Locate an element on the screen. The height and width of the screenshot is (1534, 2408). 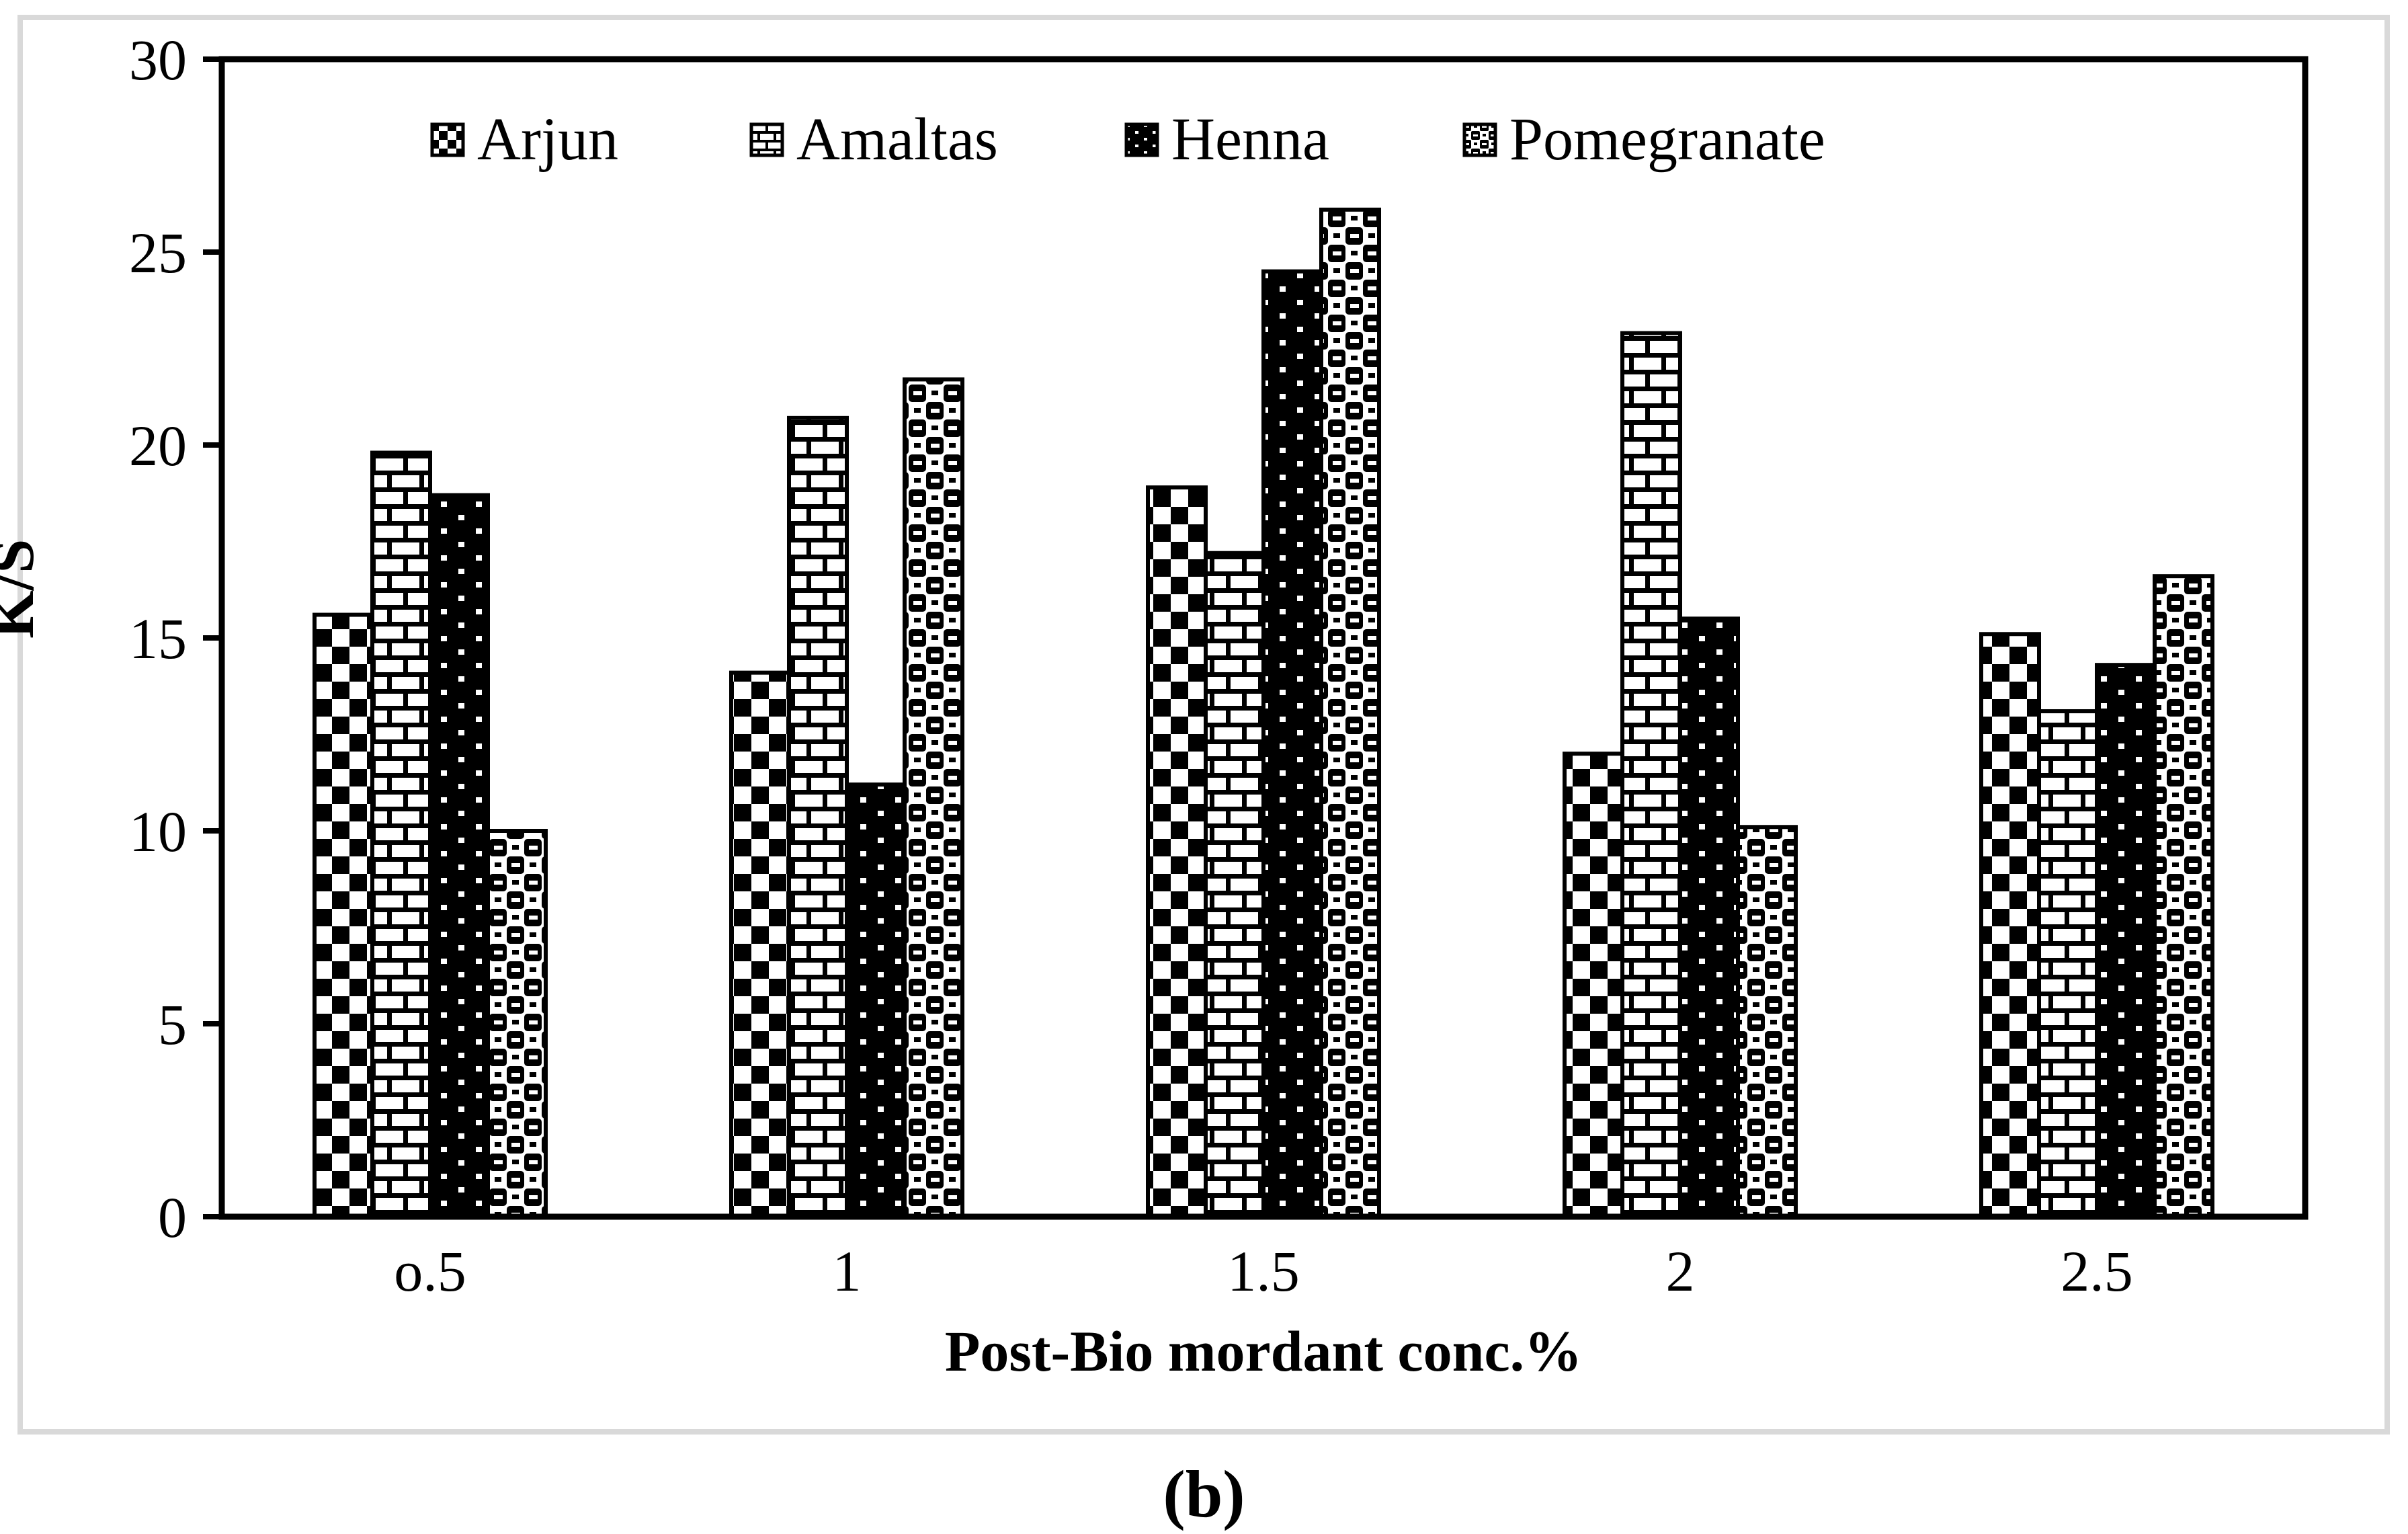
bar-henna-o.5 is located at coordinates (459, 856).